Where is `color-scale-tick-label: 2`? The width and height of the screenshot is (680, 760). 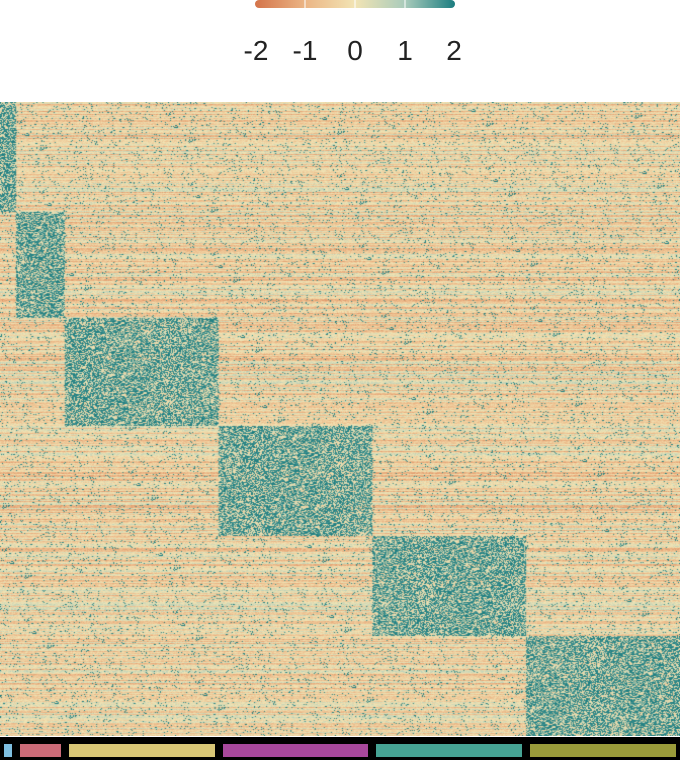 color-scale-tick-label: 2 is located at coordinates (454, 50).